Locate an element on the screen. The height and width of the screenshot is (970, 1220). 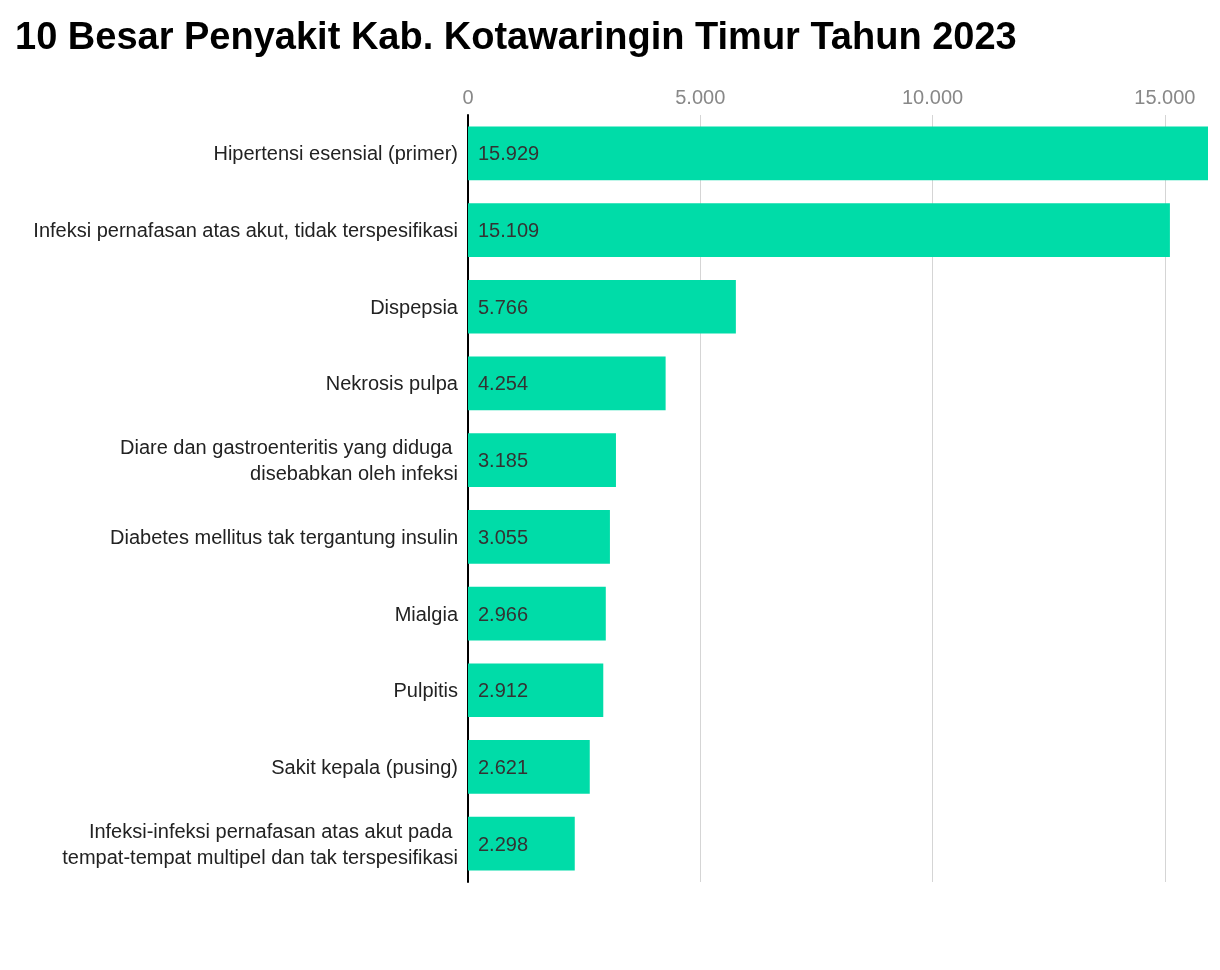
x-tick-label: 0 is located at coordinates (468, 97).